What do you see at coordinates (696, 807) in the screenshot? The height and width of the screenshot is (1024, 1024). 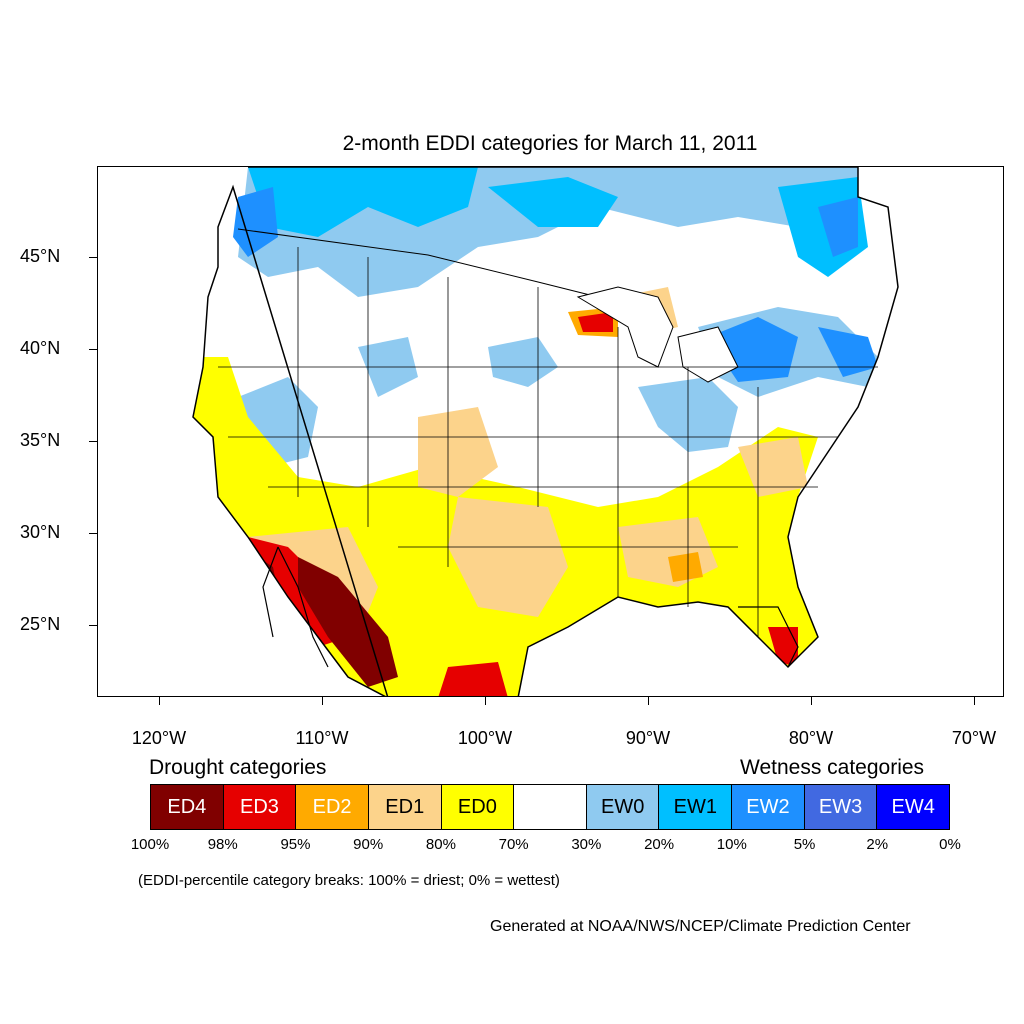 I see `legend-cell-ew1: EW1` at bounding box center [696, 807].